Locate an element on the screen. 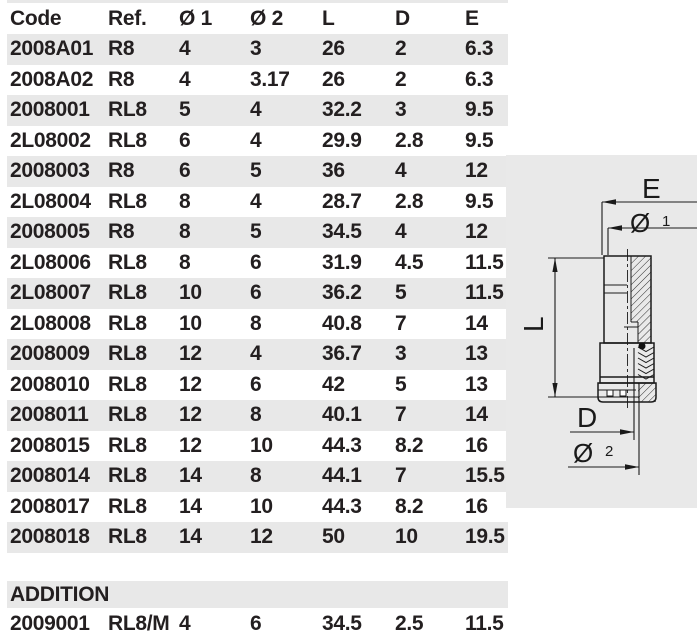 The image size is (697, 639). table-row: 2008015 RL8 12 10 44.3 8.2 16 is located at coordinates (257, 446).